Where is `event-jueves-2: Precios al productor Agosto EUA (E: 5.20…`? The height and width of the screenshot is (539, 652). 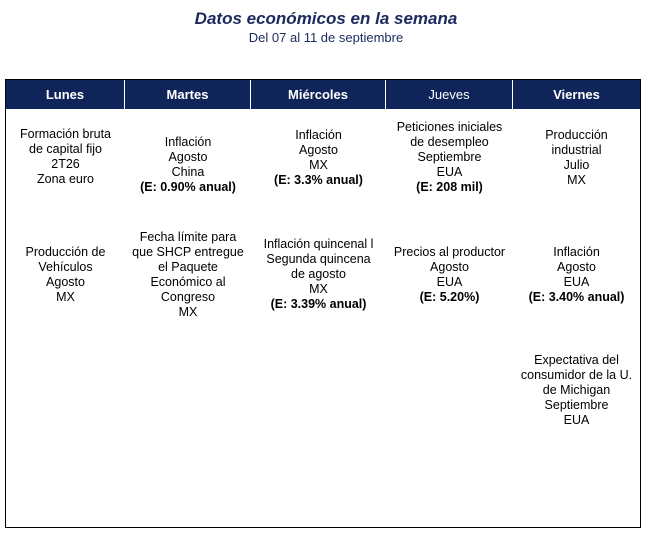
event-jueves-2: Precios al productor Agosto EUA (E: 5.20… is located at coordinates (449, 275).